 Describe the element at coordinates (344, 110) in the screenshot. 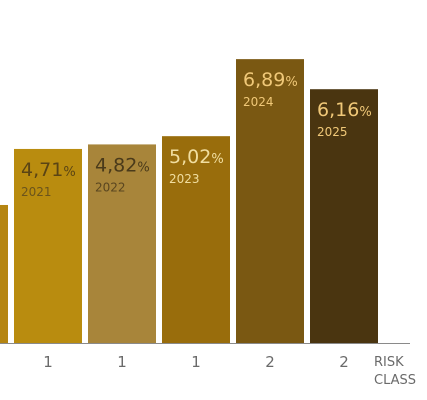

I see `value-label-2025: 6,16%` at that location.